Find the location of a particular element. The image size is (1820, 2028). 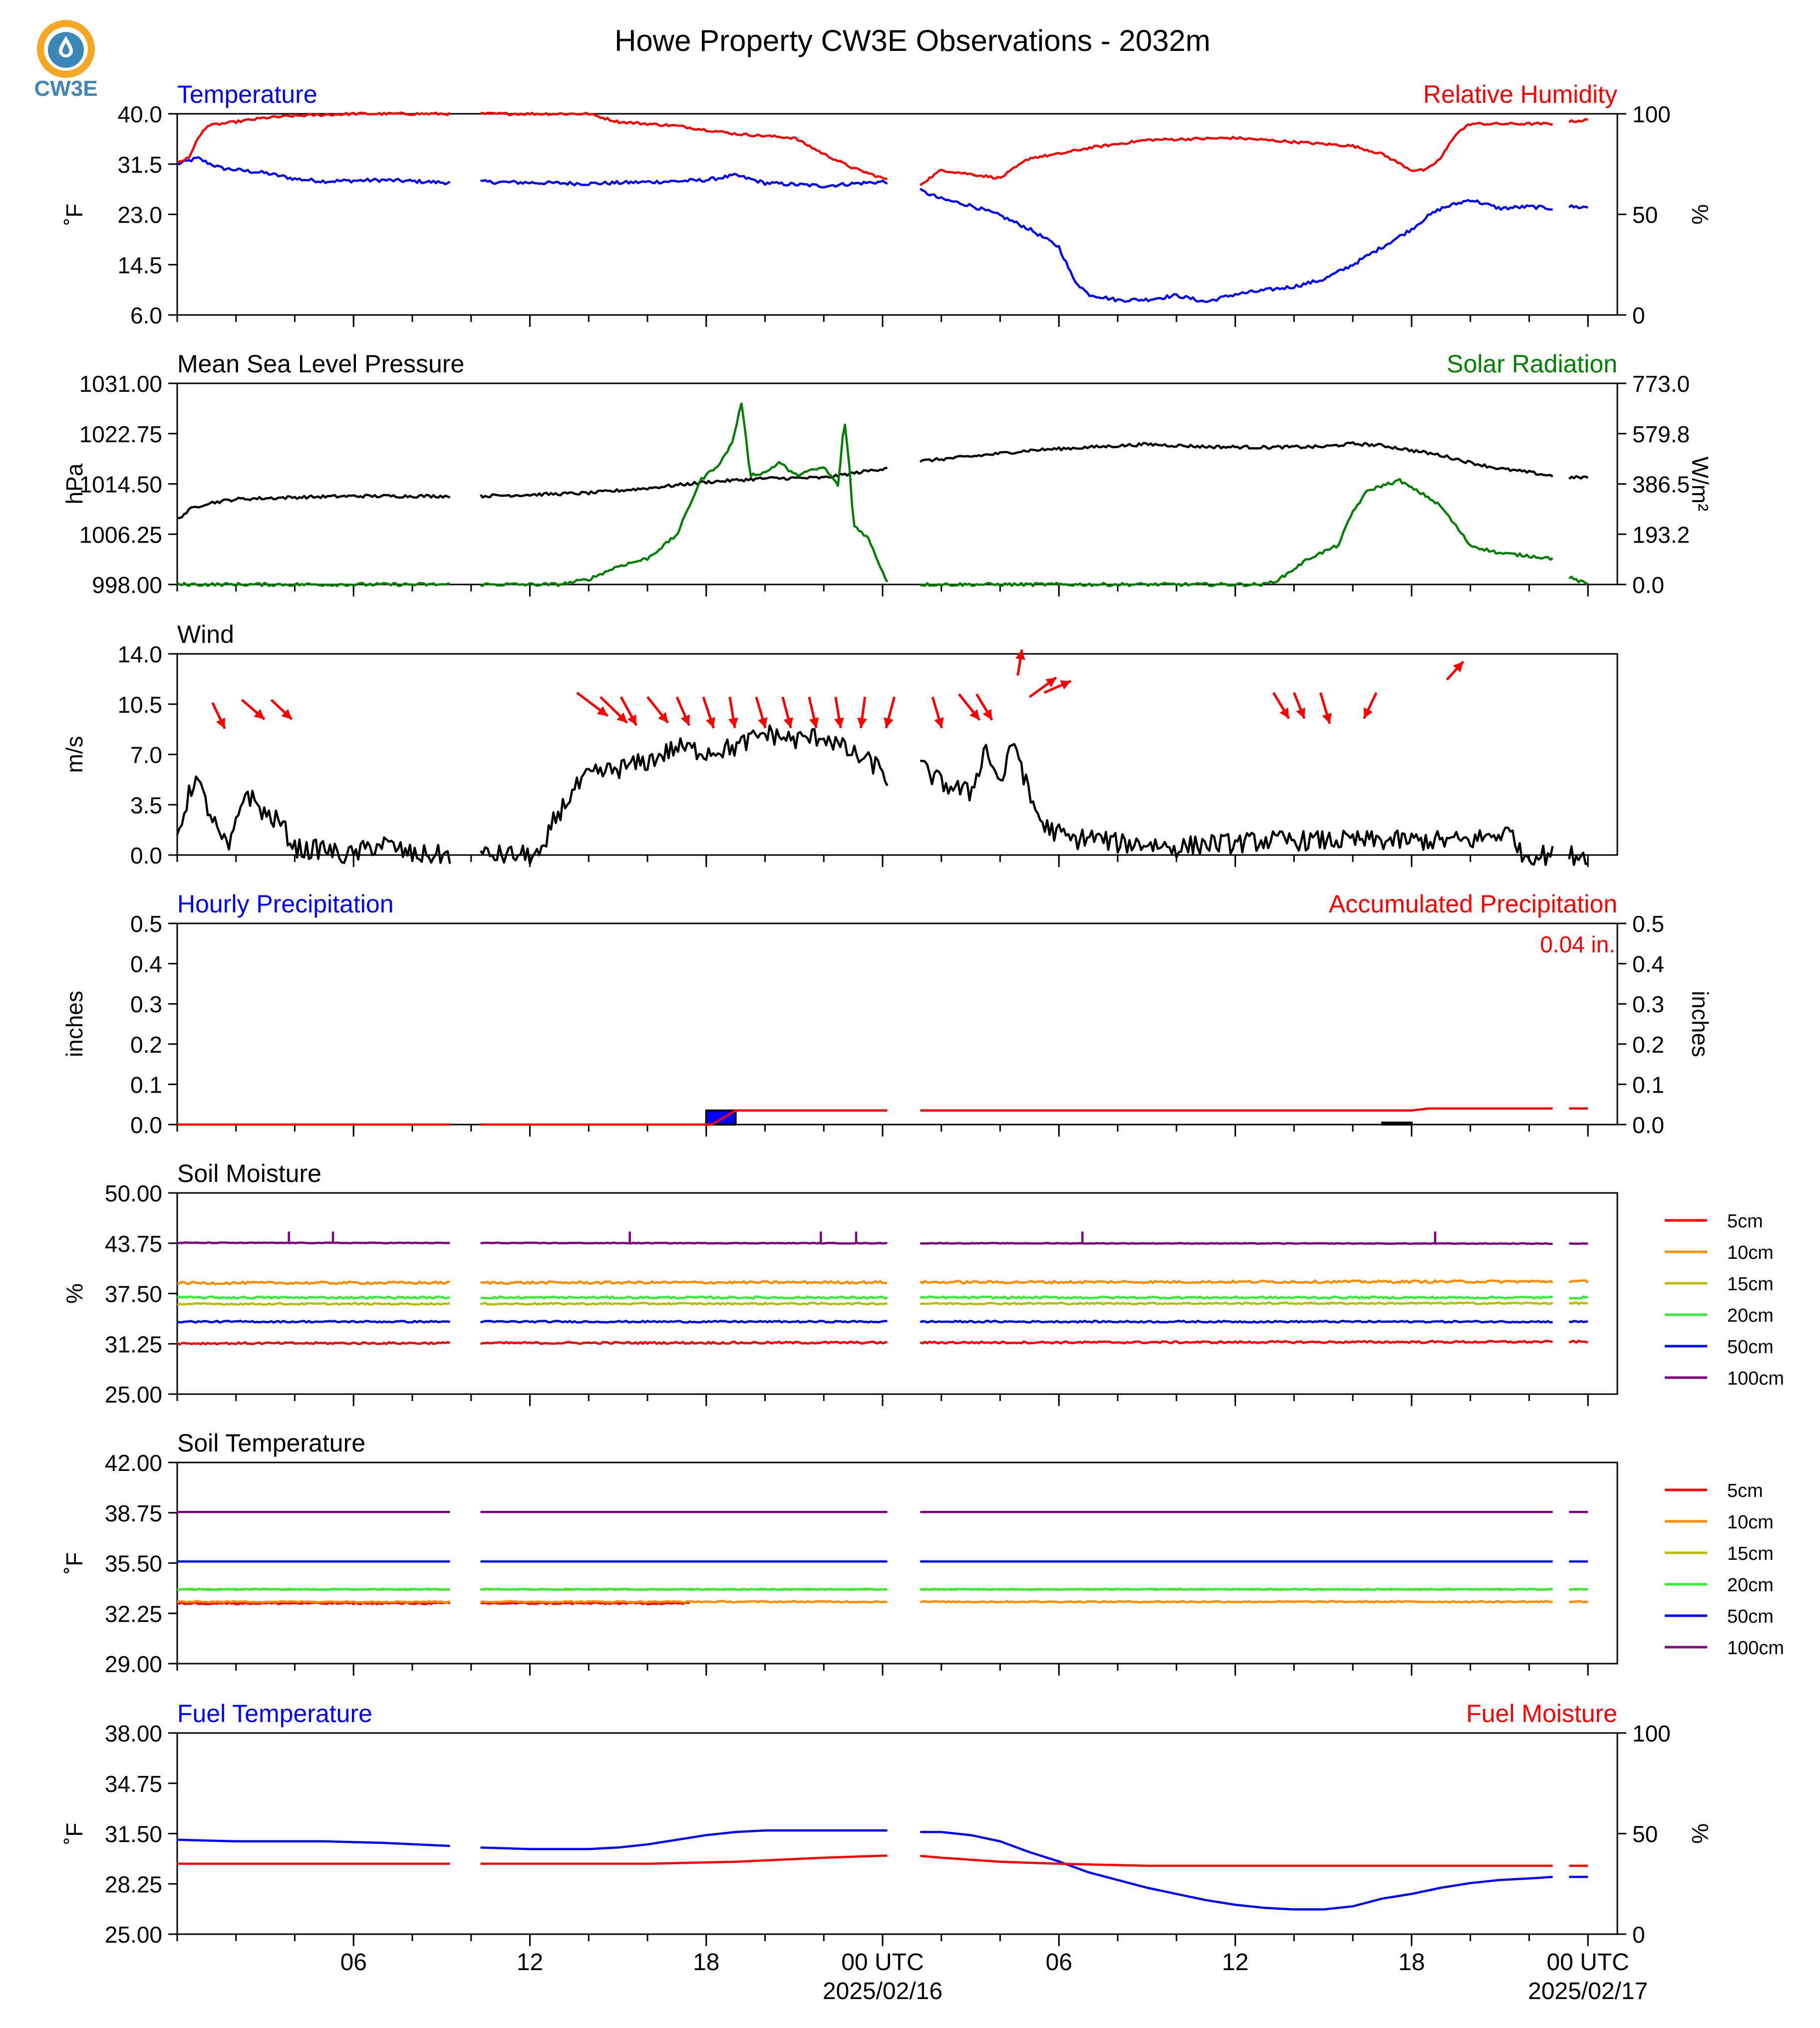

logo-text: CW3E is located at coordinates (65, 88).